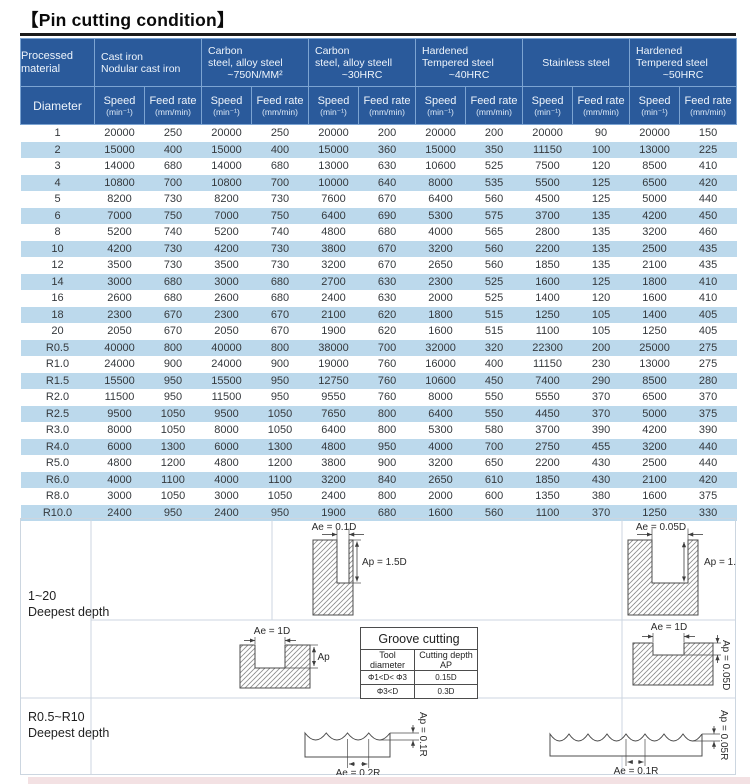 This screenshot has width=750, height=784. I want to click on diameter-cell: R2.0, so click(57, 397).